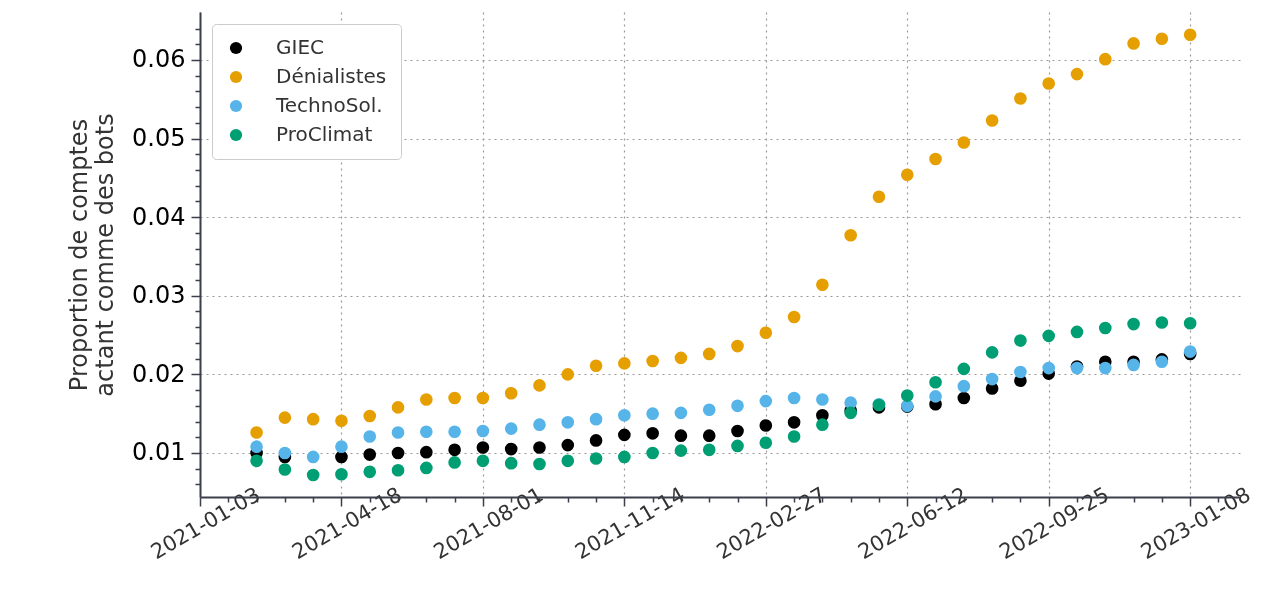  Describe the element at coordinates (324, 134) in the screenshot. I see `legend-label: ProClimat` at that location.